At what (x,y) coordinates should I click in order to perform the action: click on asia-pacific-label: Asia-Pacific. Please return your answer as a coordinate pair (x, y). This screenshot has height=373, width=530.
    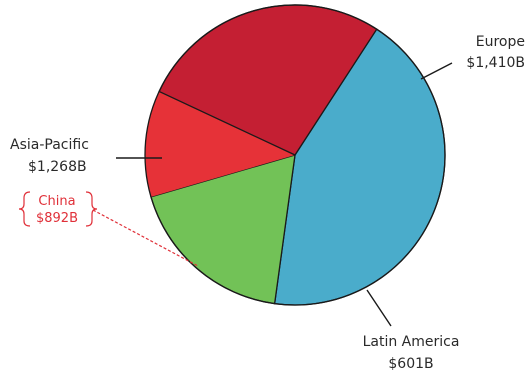
    Looking at the image, I should click on (49, 145).